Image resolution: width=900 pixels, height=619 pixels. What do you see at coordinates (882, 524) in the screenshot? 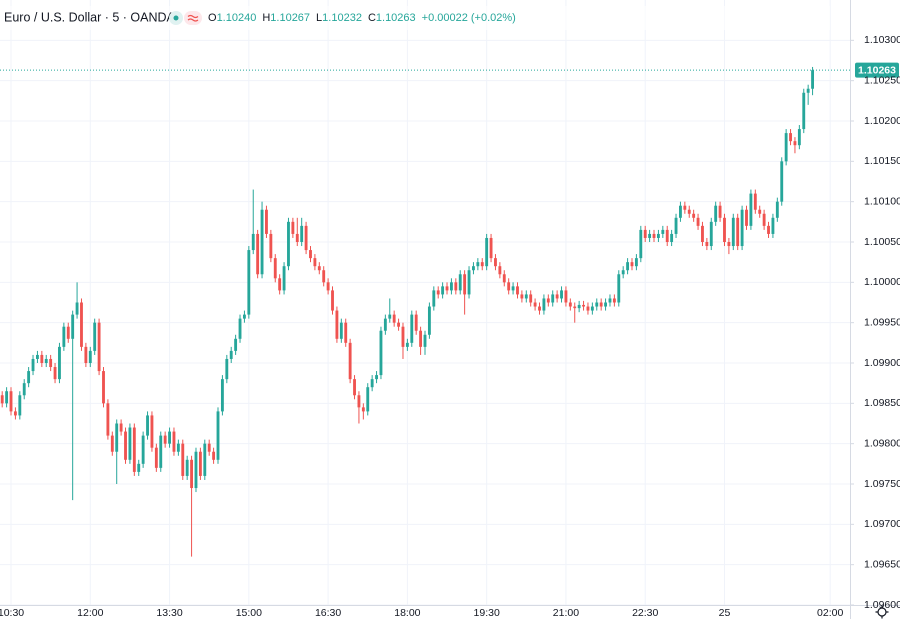
I see `y-tick-label: 1.09700` at bounding box center [882, 524].